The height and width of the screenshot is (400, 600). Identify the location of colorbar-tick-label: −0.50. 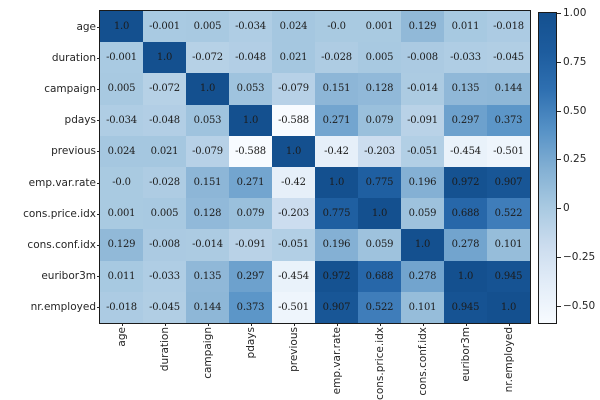
(579, 305).